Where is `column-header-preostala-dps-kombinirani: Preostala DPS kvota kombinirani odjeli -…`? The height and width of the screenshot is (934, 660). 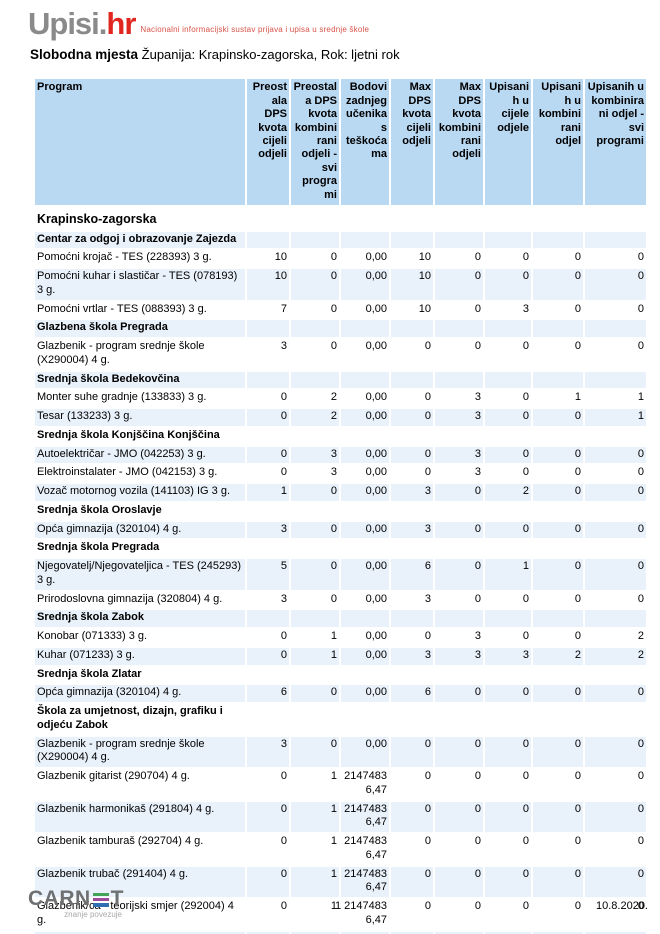
column-header-preostala-dps-kombinirani: Preostala DPS kvota kombinirani odjeli -… is located at coordinates (315, 142).